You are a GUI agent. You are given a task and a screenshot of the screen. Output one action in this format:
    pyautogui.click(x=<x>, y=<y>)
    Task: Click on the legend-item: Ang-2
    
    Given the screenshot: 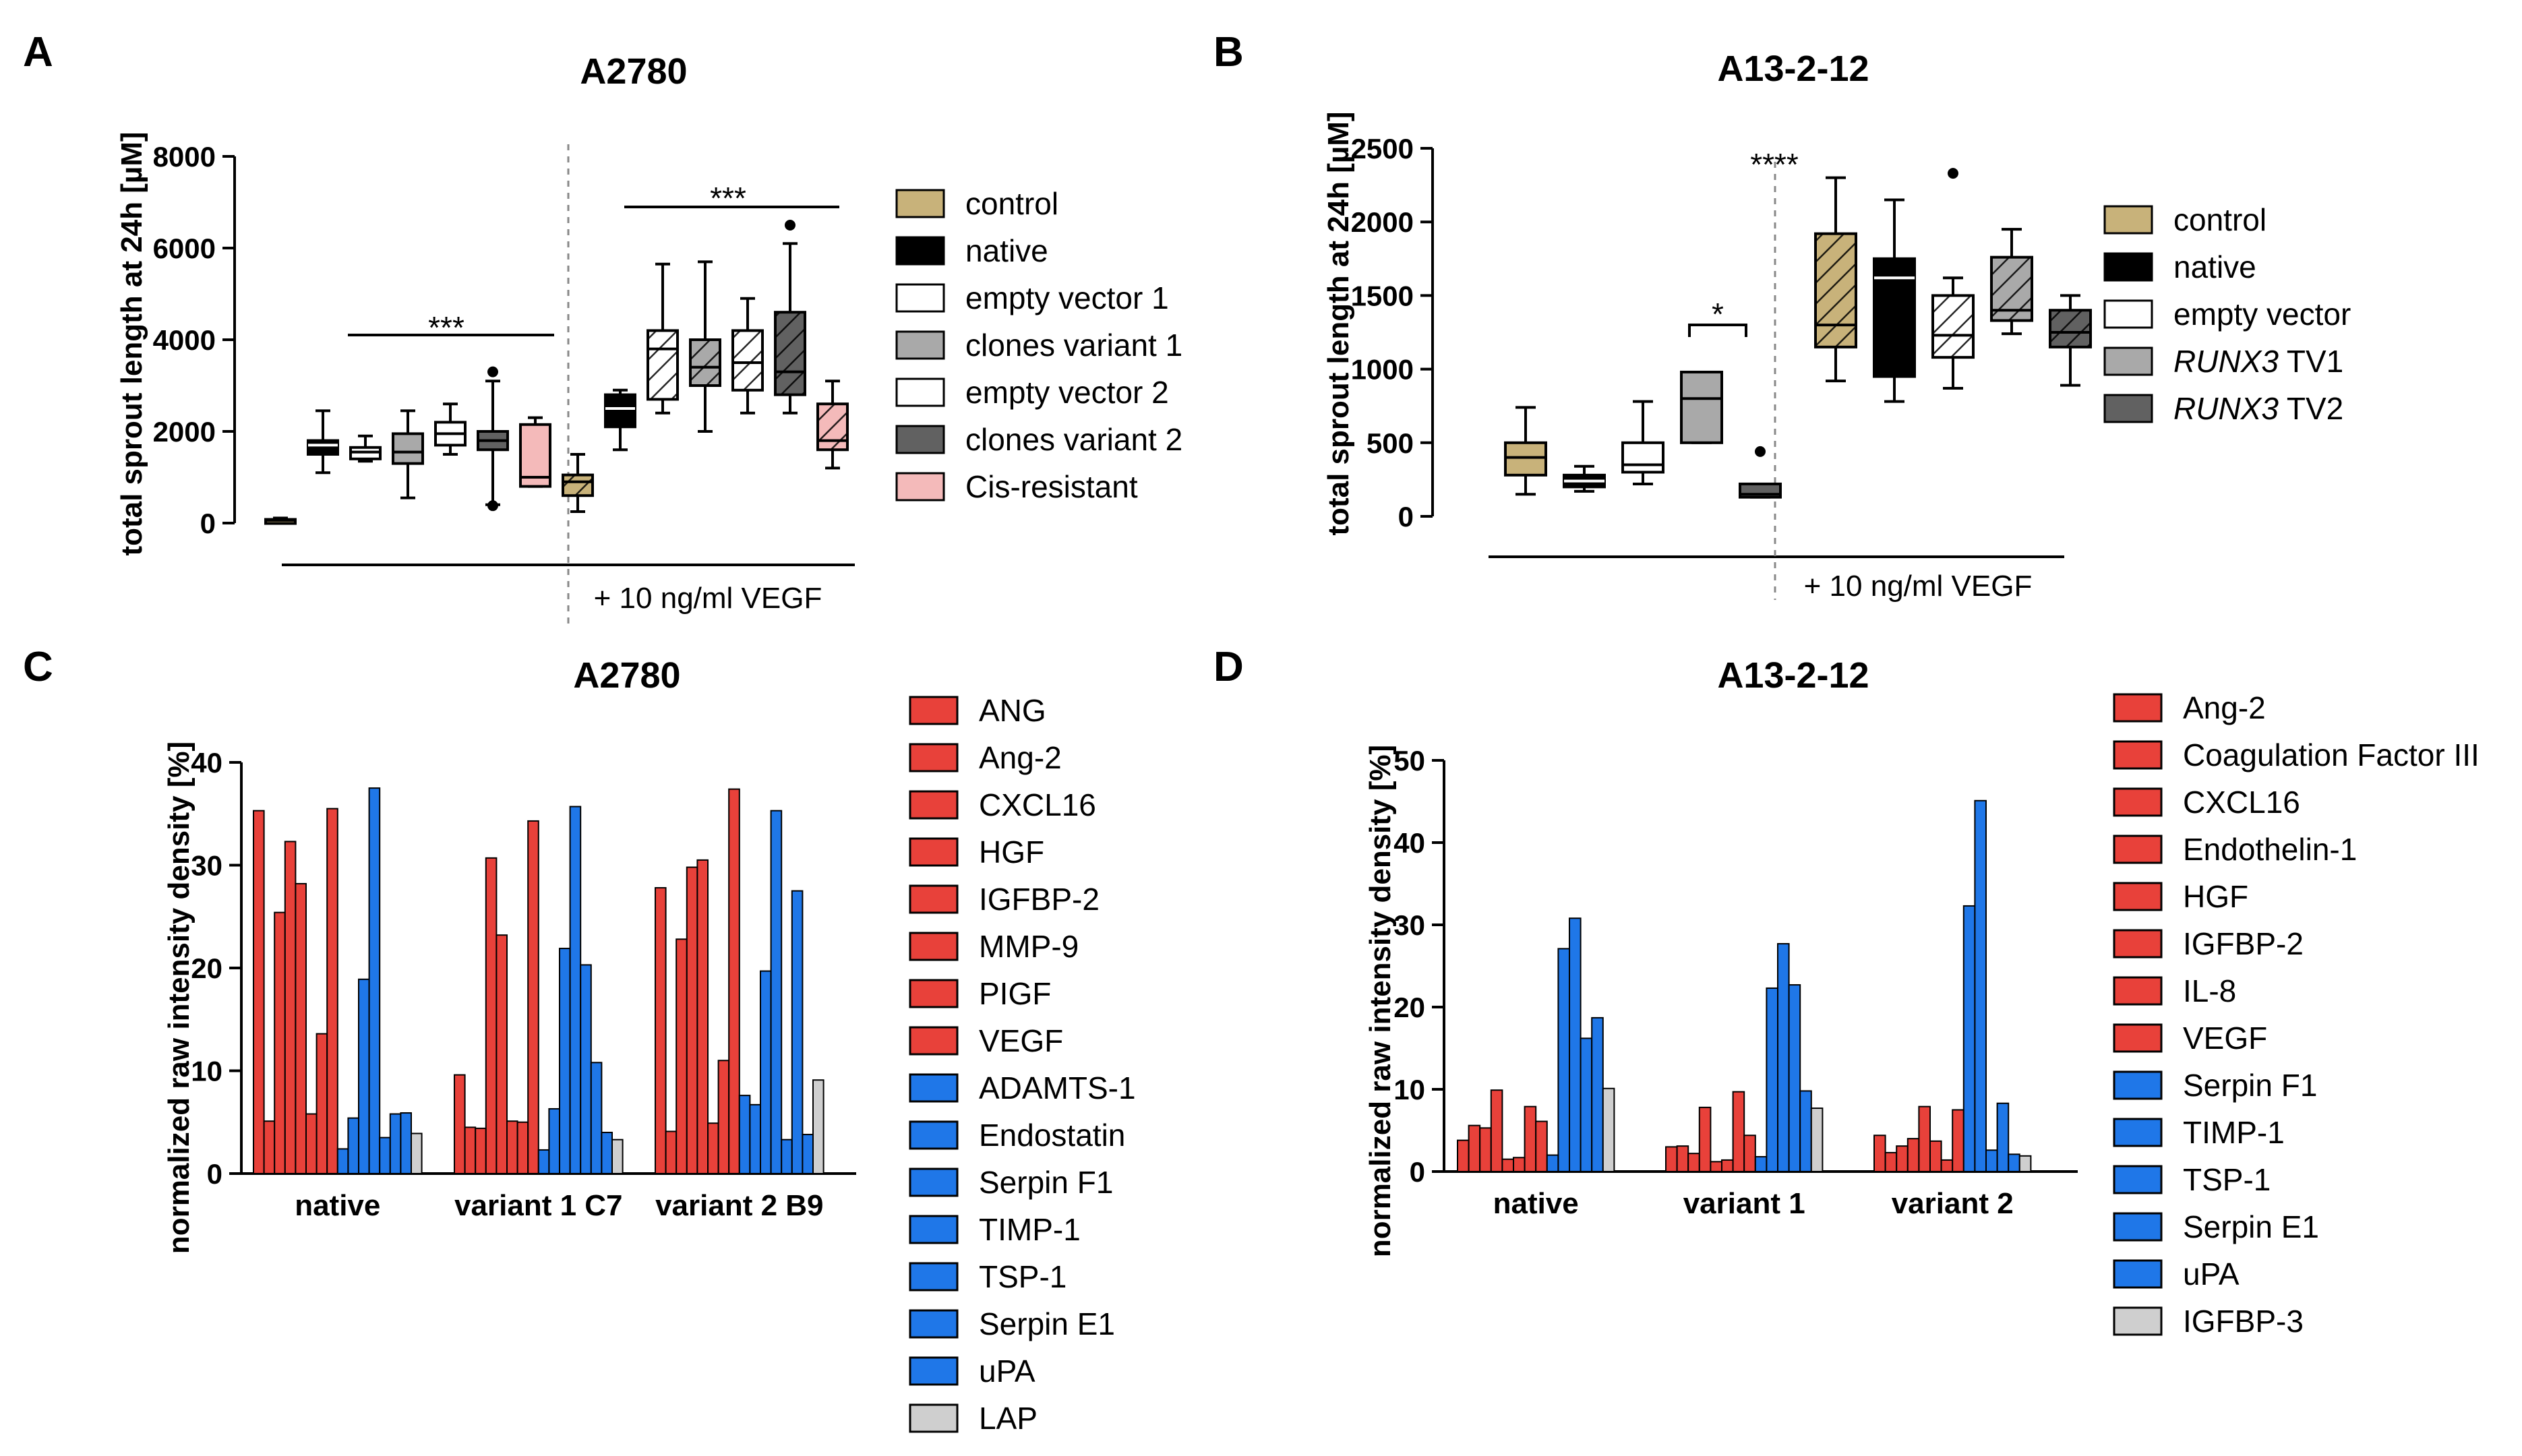 What is the action you would take?
    pyautogui.click(x=985, y=757)
    